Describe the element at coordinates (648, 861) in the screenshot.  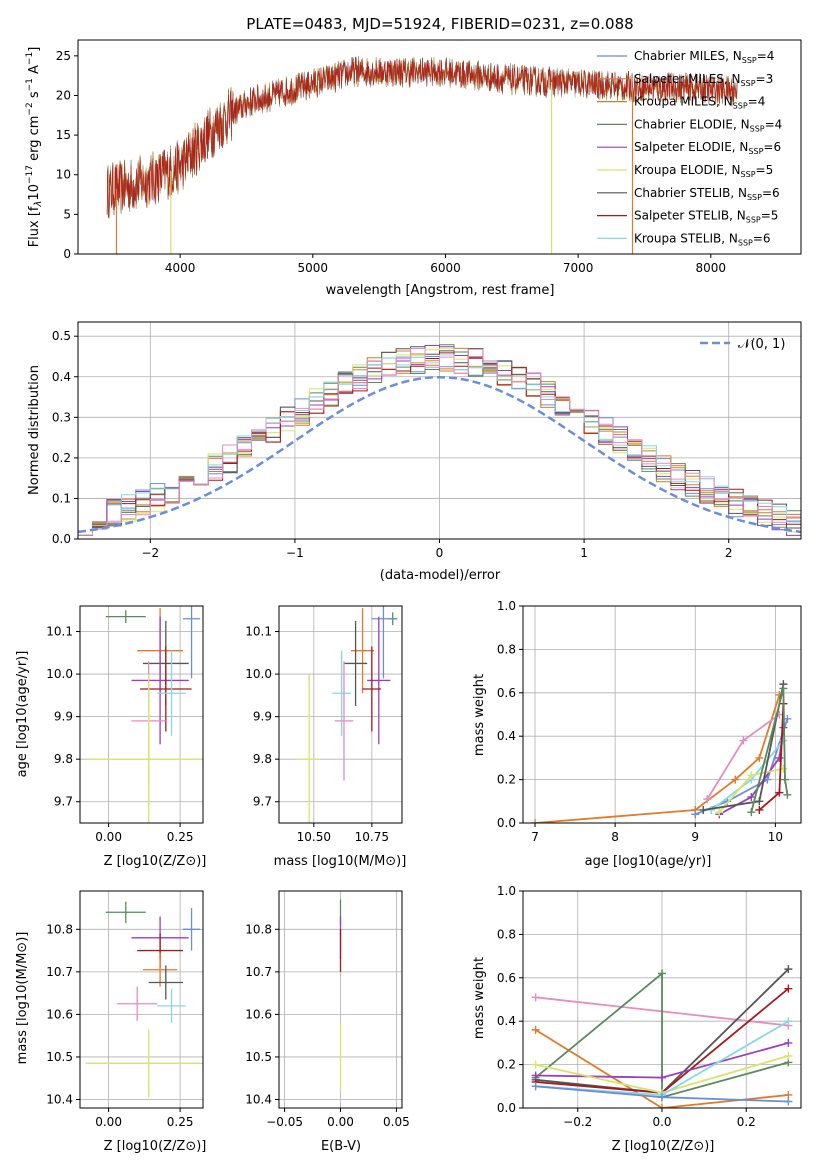
I see `mw-age-xlabel: age [log10(age/yr)]` at that location.